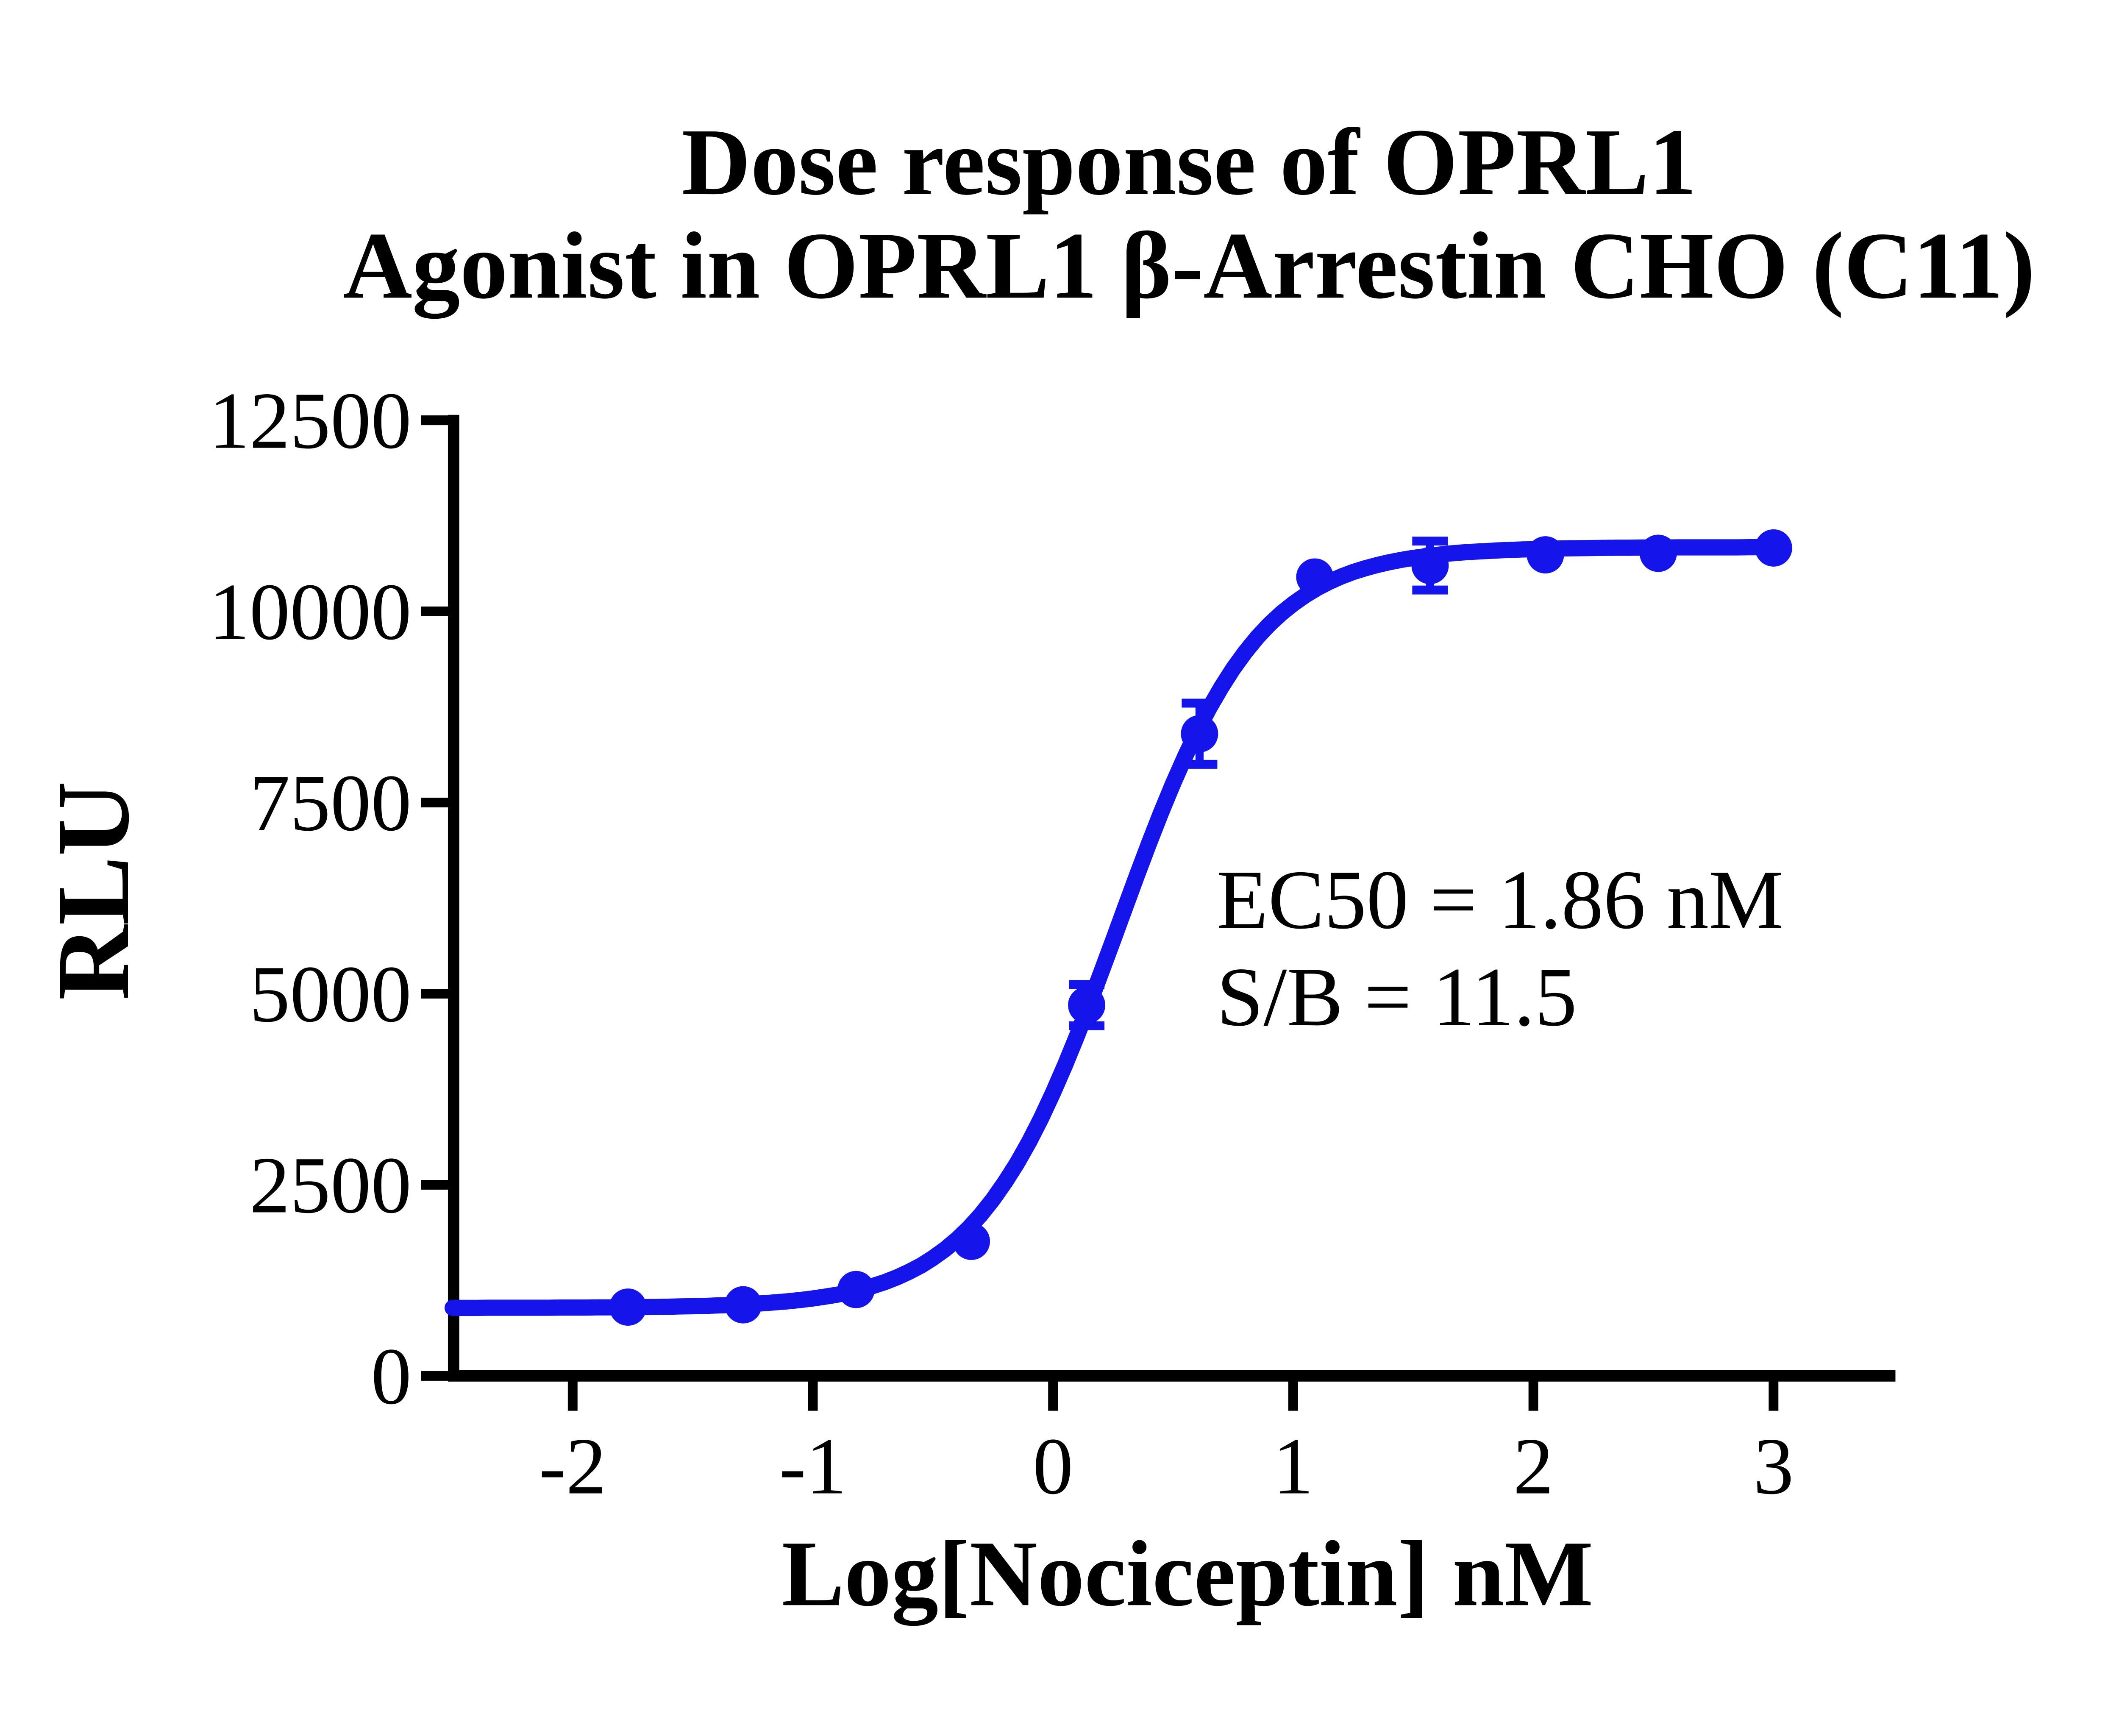 This screenshot has height=1736, width=2119. What do you see at coordinates (1397, 996) in the screenshot?
I see `annotation-sb: S/B = 11.5` at bounding box center [1397, 996].